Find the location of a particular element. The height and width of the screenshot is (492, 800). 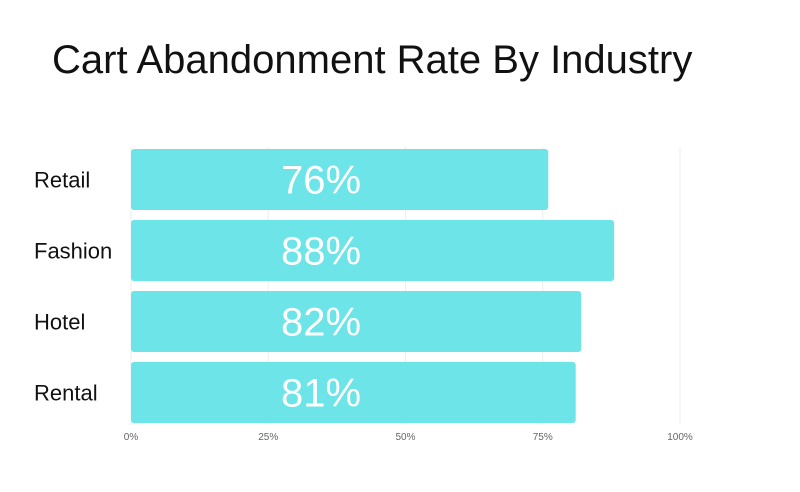

category-label: Hotel is located at coordinates (59, 322).